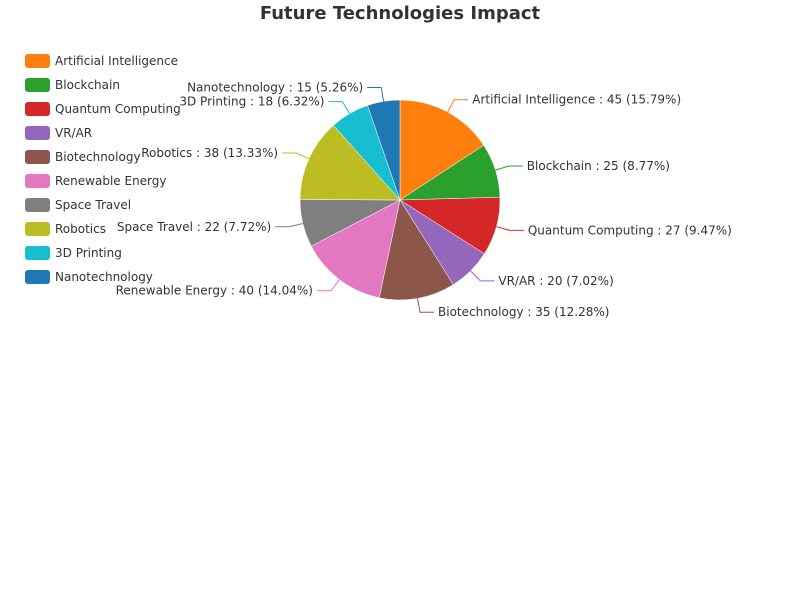  I want to click on leader-line-blockchain, so click(509, 168).